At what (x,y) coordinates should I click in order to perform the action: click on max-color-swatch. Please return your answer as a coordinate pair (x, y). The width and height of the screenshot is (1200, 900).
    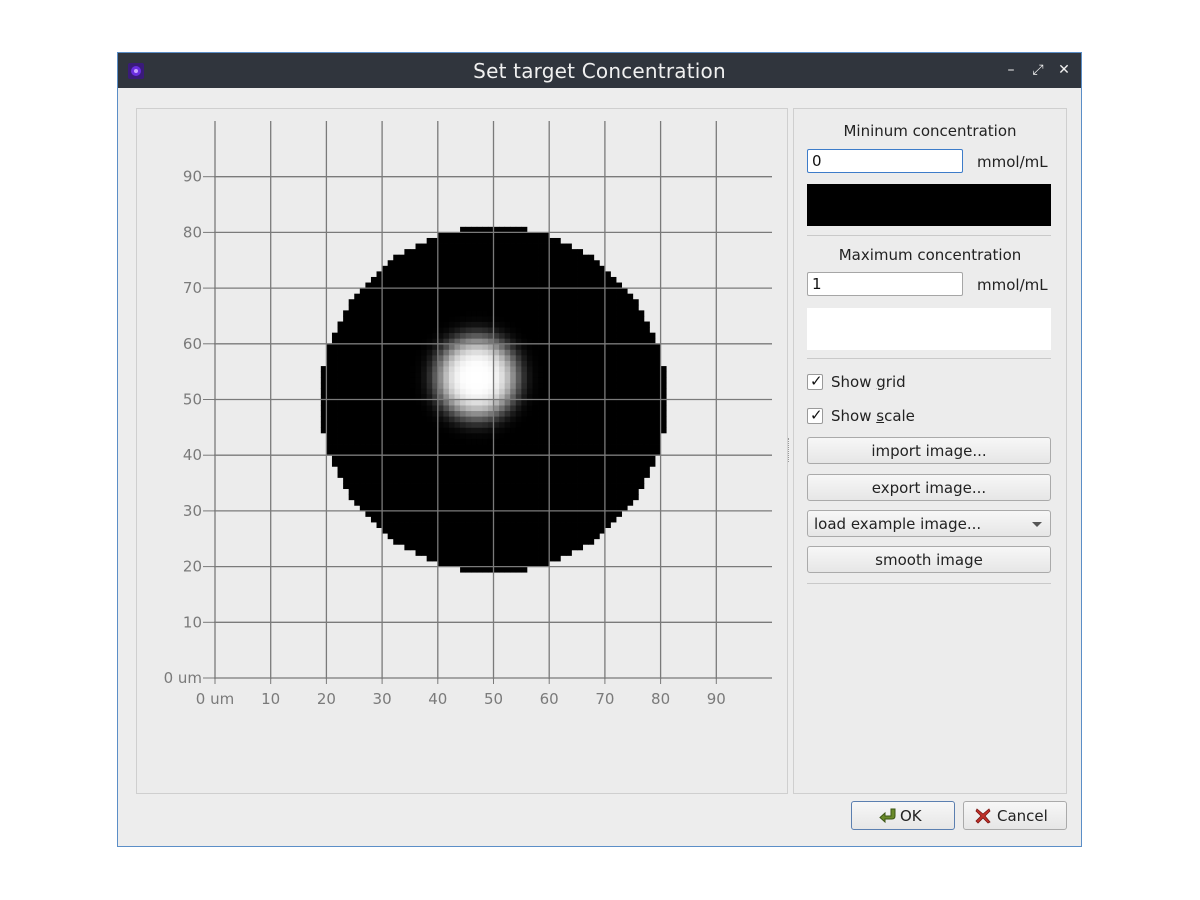
    Looking at the image, I should click on (929, 329).